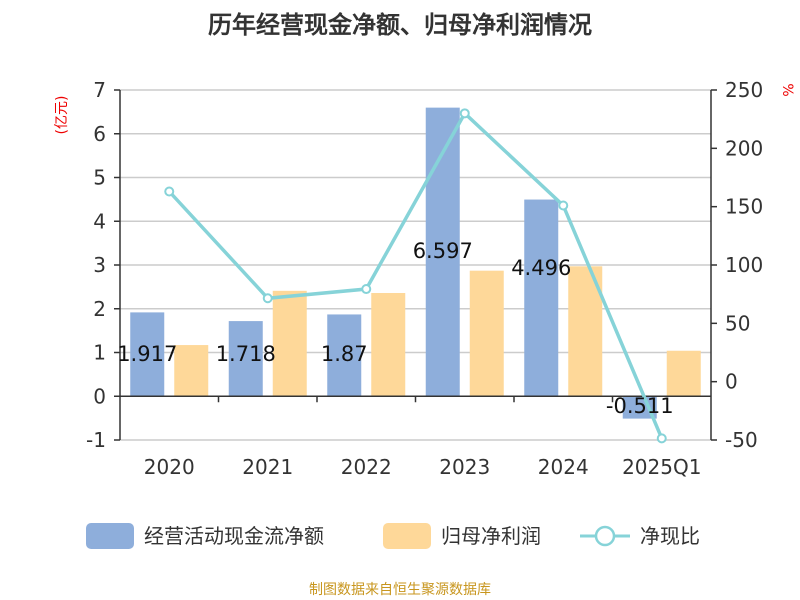 The image size is (800, 600). I want to click on left-tick-label: 3, so click(99, 265).